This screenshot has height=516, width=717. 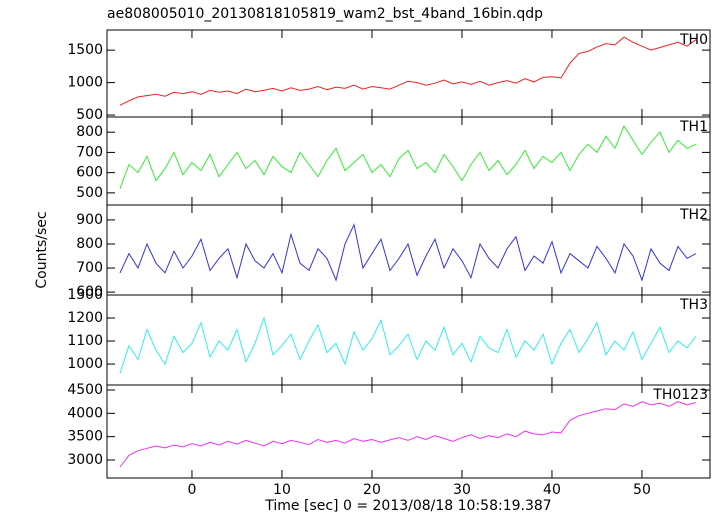 What do you see at coordinates (191, 490) in the screenshot?
I see `x-tick-label: 0` at bounding box center [191, 490].